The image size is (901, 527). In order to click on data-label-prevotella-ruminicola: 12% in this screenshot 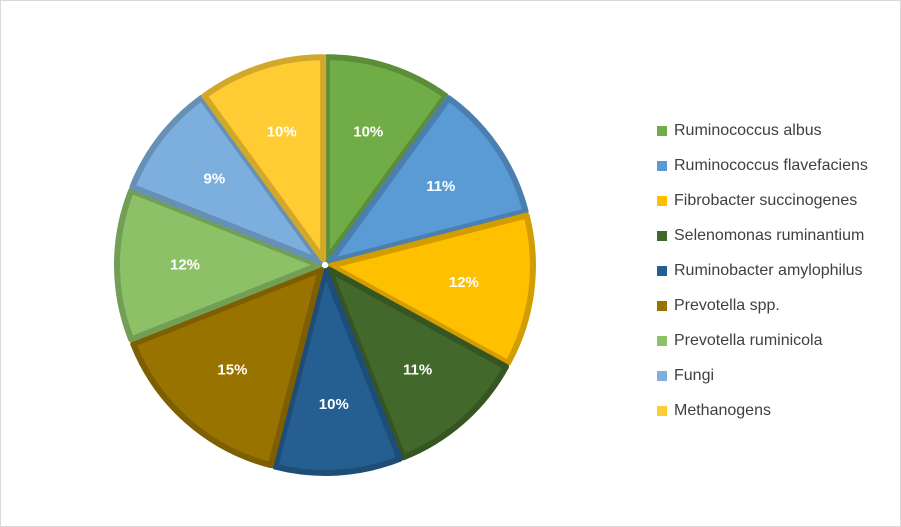, I will do `click(185, 265)`.